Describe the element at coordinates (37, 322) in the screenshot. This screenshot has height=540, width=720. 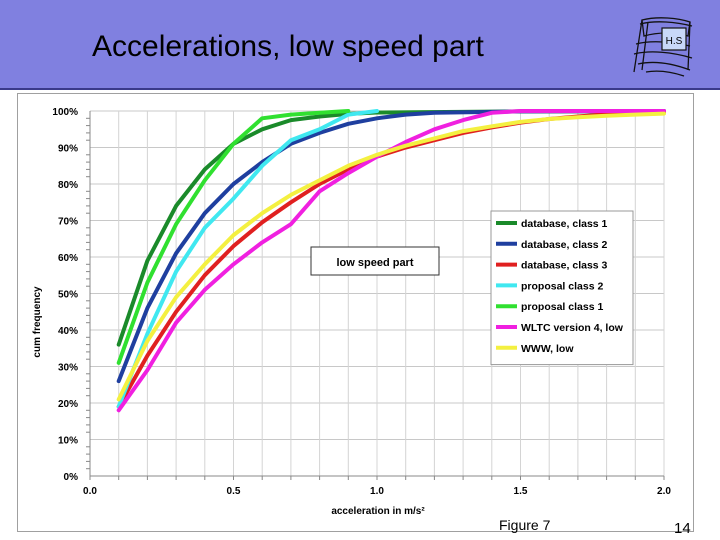
I see `y-axis-label: cum frequency` at that location.